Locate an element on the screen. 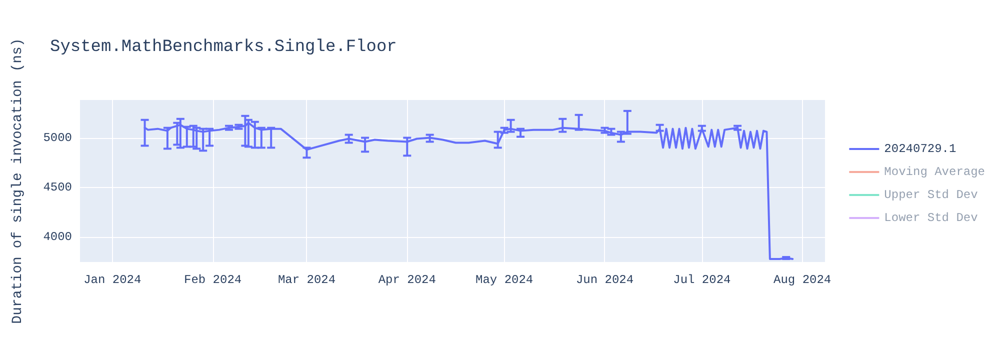 Image resolution: width=1000 pixels, height=350 pixels. y-tick-label: 4000 is located at coordinates (57, 237).